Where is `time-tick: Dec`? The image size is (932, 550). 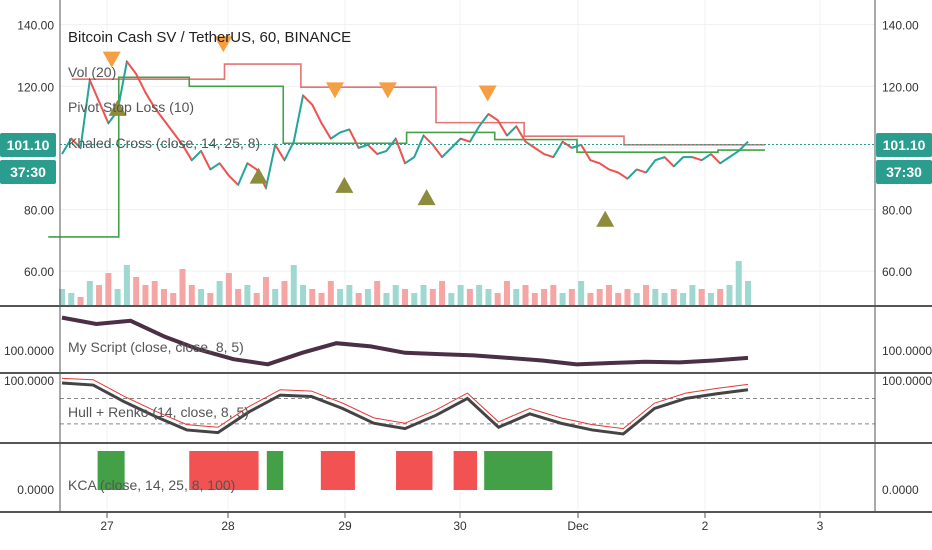 time-tick: Dec is located at coordinates (577, 526).